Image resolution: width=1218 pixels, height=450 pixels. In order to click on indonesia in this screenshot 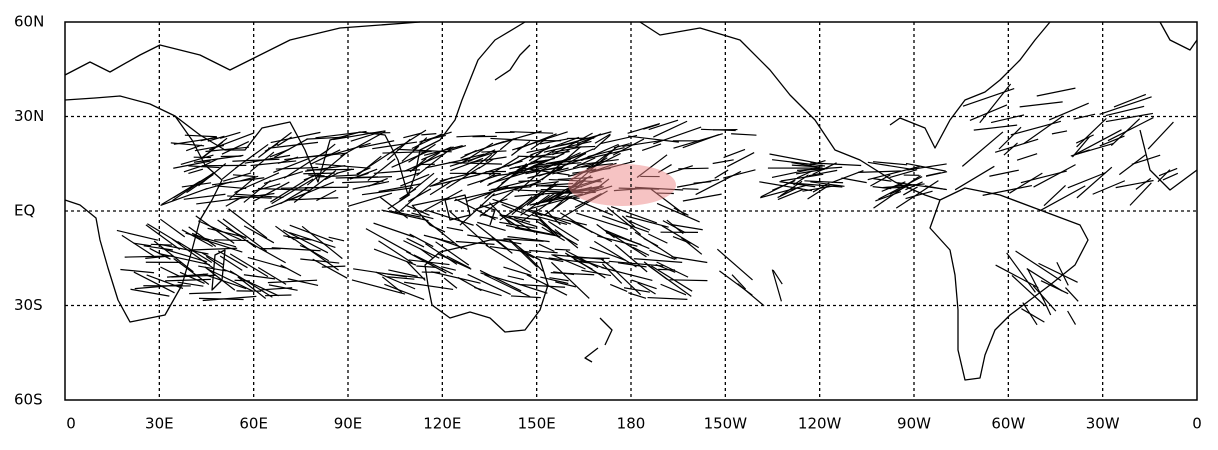, I will do `click(483, 215)`.